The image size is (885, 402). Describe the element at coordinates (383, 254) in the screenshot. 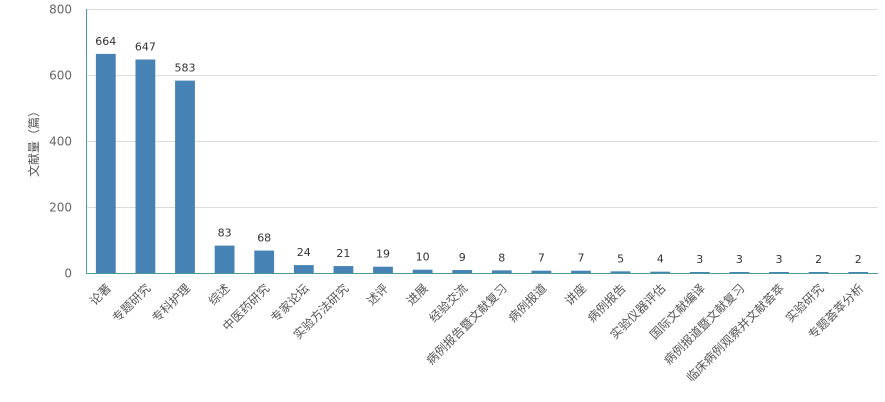

I see `data-label: 19` at that location.